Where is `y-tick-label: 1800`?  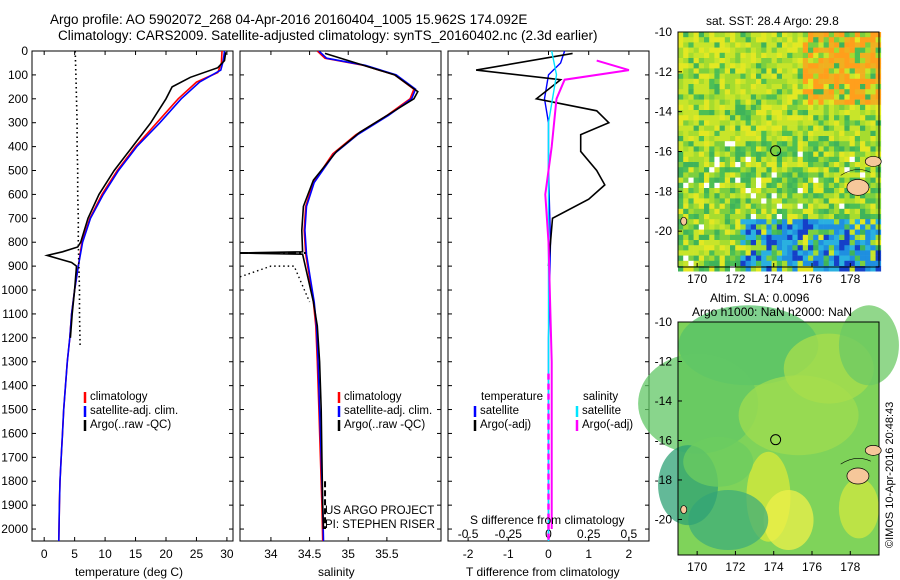 y-tick-label: 1800 is located at coordinates (14, 481).